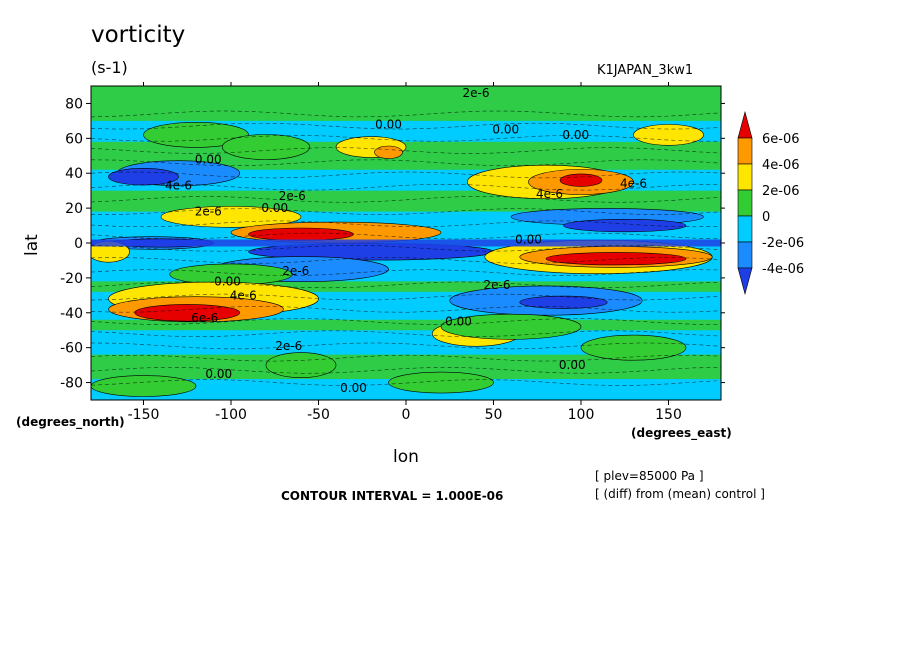  What do you see at coordinates (71, 384) in the screenshot?
I see `y-tick-label: -80` at bounding box center [71, 384].